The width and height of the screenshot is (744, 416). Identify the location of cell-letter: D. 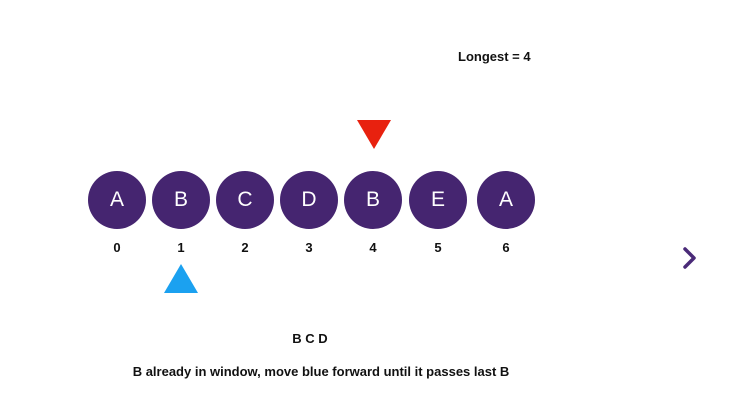
(308, 200).